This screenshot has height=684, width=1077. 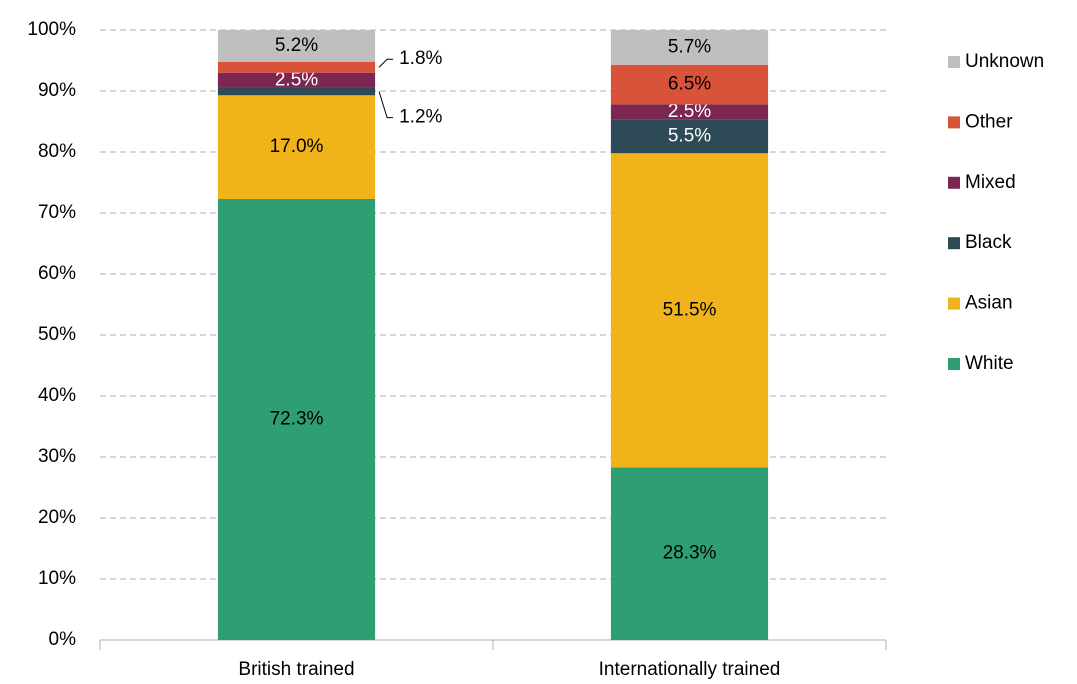 What do you see at coordinates (989, 363) in the screenshot?
I see `legend-label: White` at bounding box center [989, 363].